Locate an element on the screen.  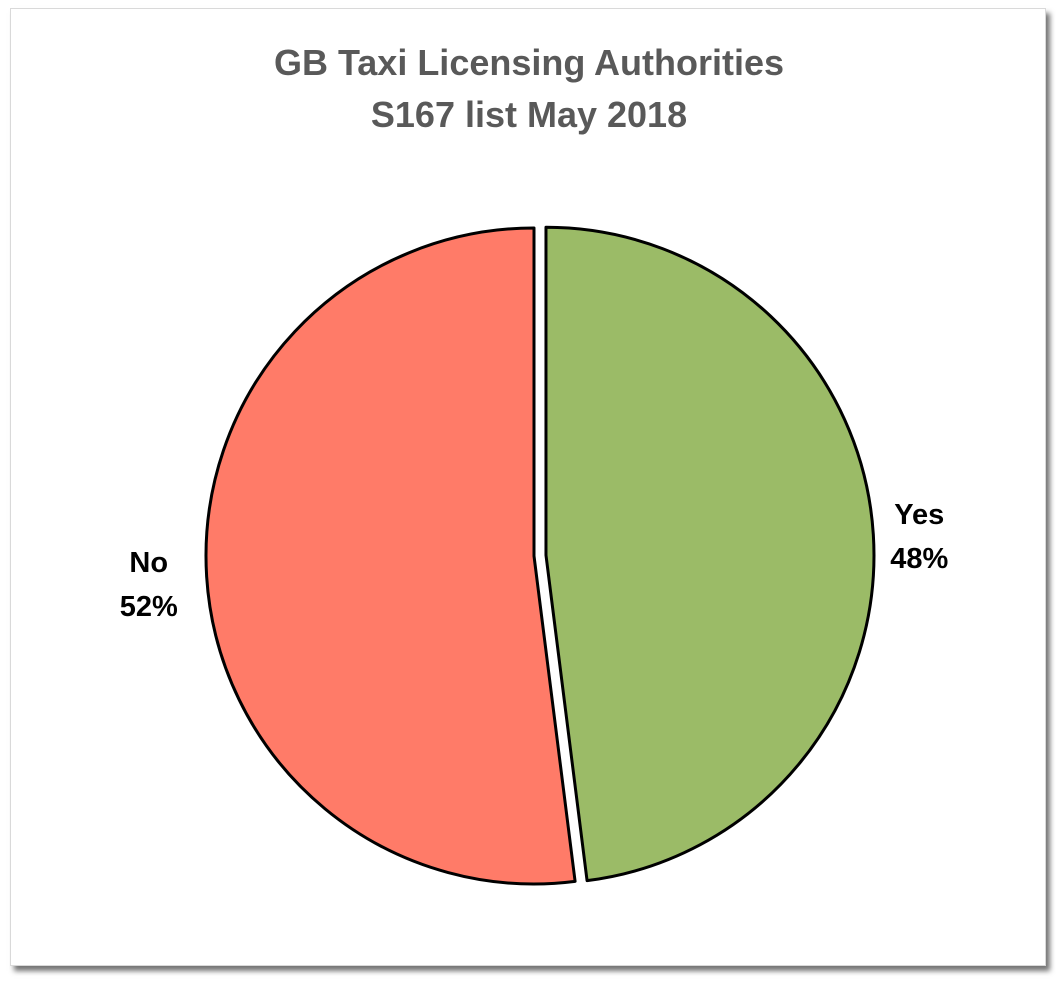
slice-percent-label: 48% is located at coordinates (919, 559).